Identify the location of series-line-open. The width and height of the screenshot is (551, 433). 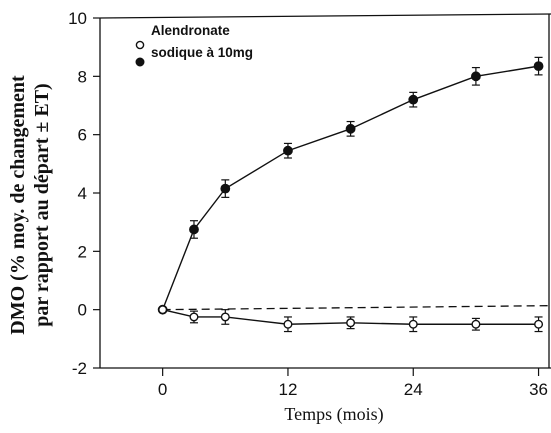
(350, 316).